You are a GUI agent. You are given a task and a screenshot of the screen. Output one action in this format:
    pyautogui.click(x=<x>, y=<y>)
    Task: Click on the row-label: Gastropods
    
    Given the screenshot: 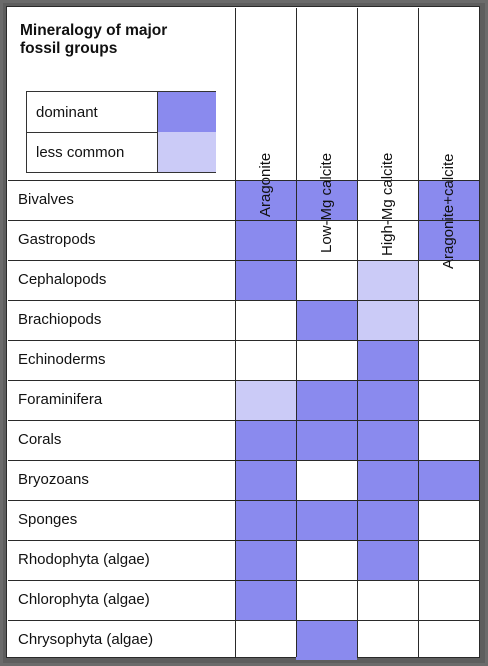 What is the action you would take?
    pyautogui.click(x=57, y=239)
    